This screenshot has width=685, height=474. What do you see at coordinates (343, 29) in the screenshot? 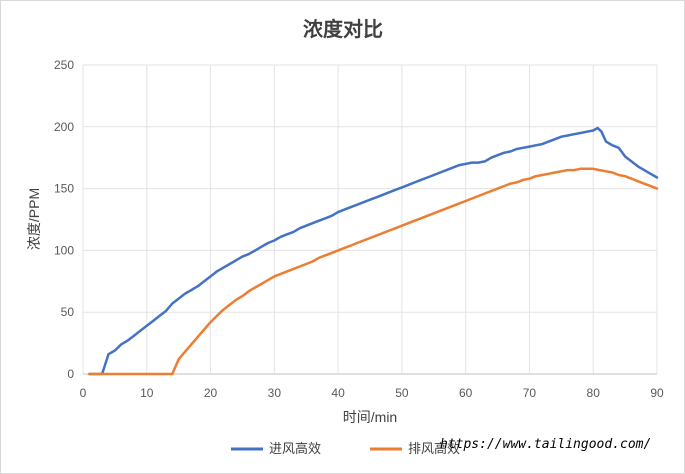
I see `chart-title: 浓度对比` at bounding box center [343, 29].